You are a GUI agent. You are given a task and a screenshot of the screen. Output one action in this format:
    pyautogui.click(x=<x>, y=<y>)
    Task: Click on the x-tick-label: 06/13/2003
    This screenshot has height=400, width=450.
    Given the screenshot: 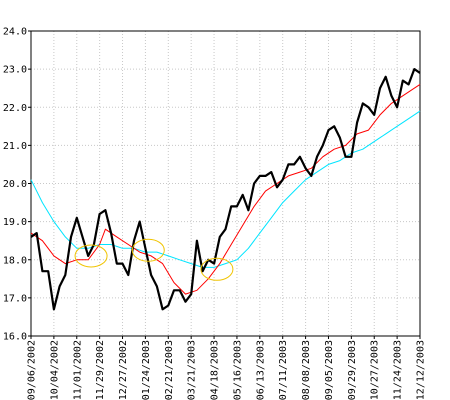 What is the action you would take?
    pyautogui.click(x=260, y=370)
    